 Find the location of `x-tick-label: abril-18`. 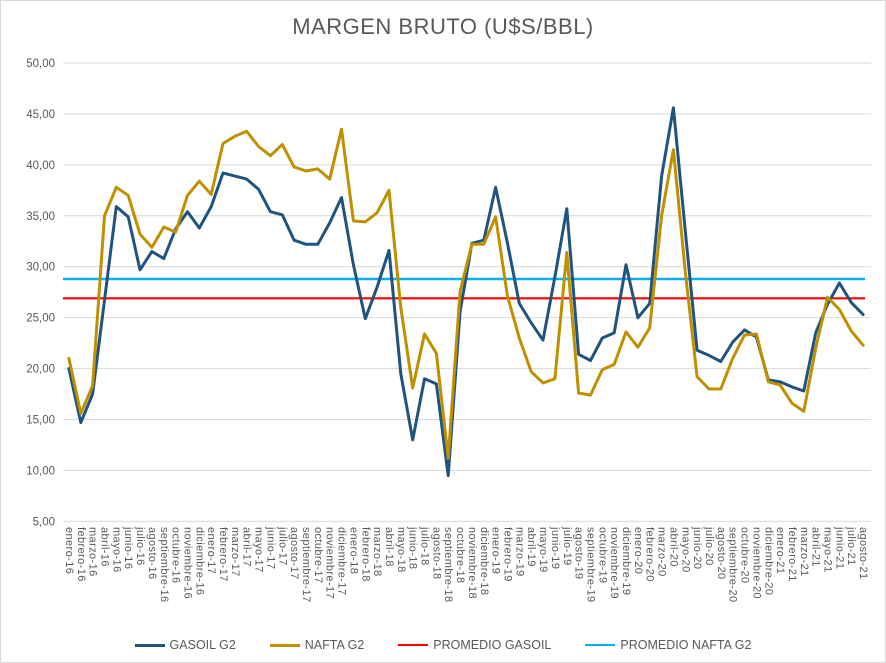

x-tick-label: abril-18 is located at coordinates (389, 547).